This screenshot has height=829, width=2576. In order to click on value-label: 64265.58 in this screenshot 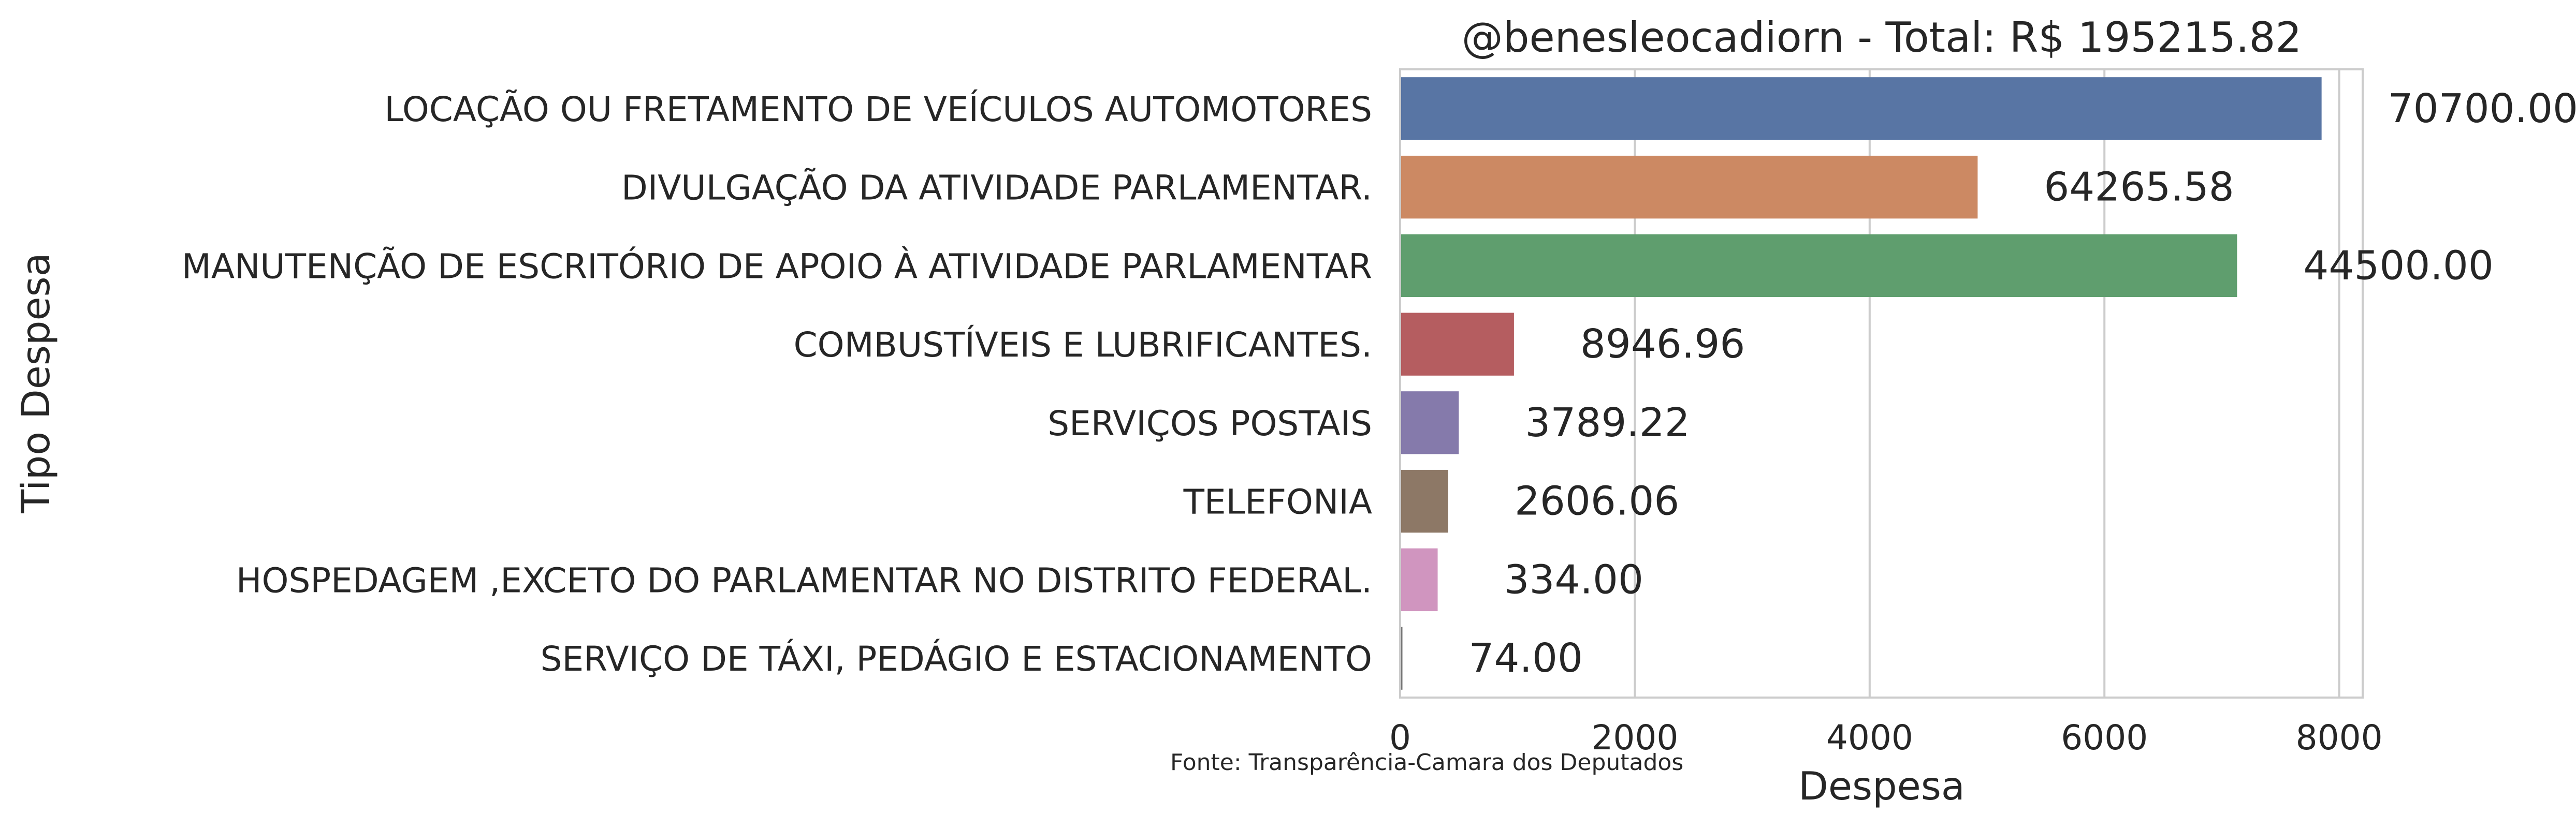, I will do `click(2139, 188)`.